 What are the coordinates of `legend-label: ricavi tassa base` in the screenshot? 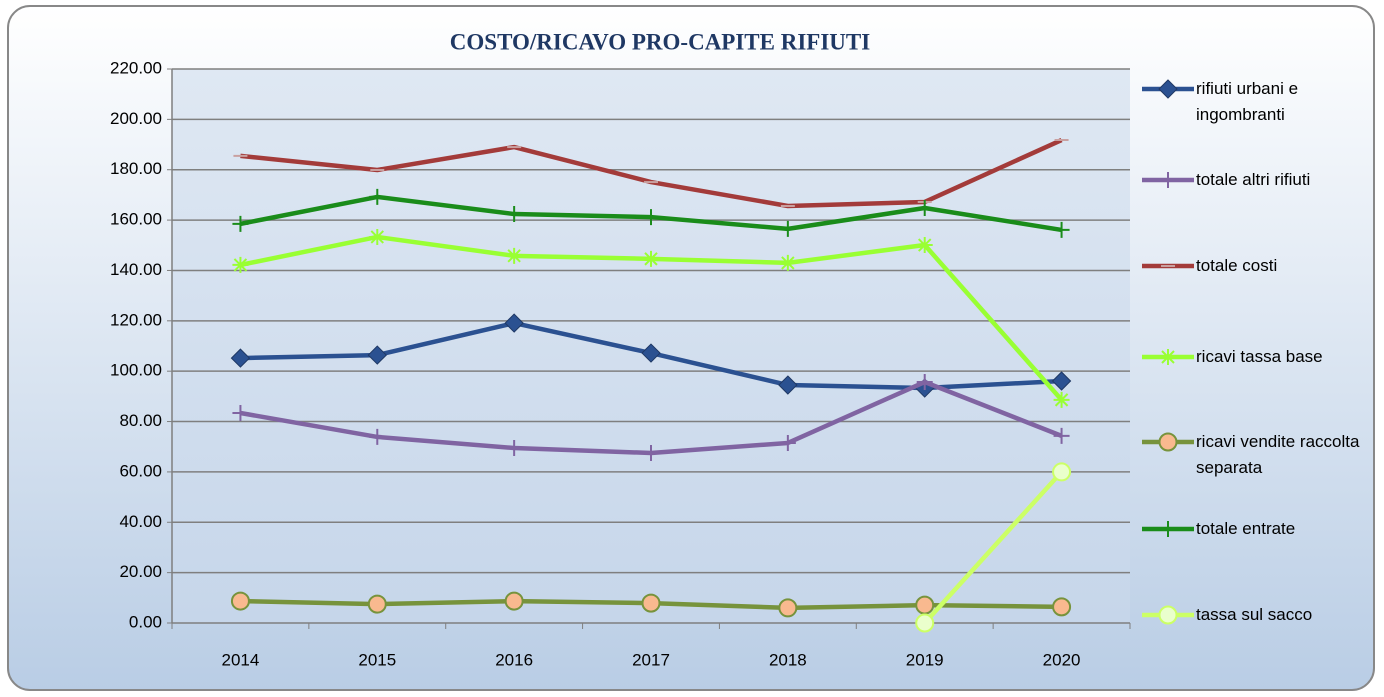 It's located at (1259, 356).